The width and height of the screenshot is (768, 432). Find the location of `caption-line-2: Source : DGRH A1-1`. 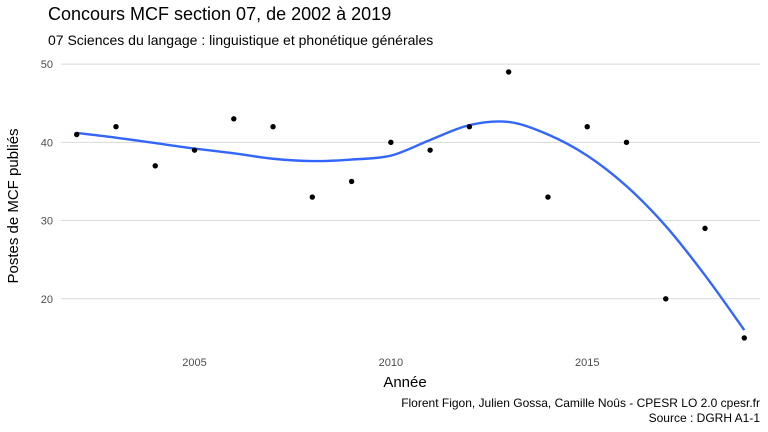

caption-line-2: Source : DGRH A1-1 is located at coordinates (704, 418).